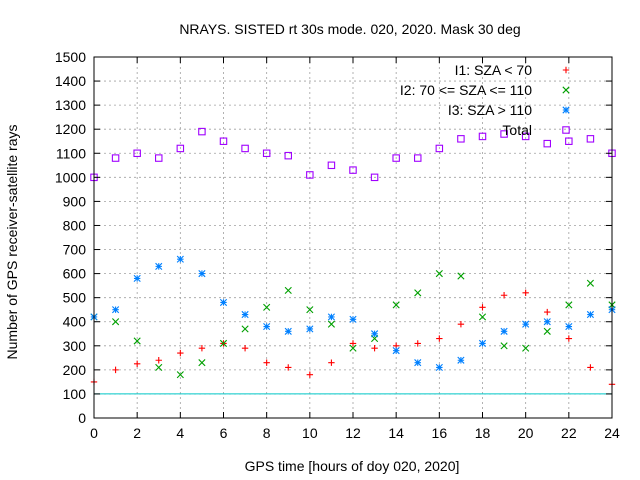 This screenshot has height=480, width=640. I want to click on y-tick-label: 800, so click(75, 225).